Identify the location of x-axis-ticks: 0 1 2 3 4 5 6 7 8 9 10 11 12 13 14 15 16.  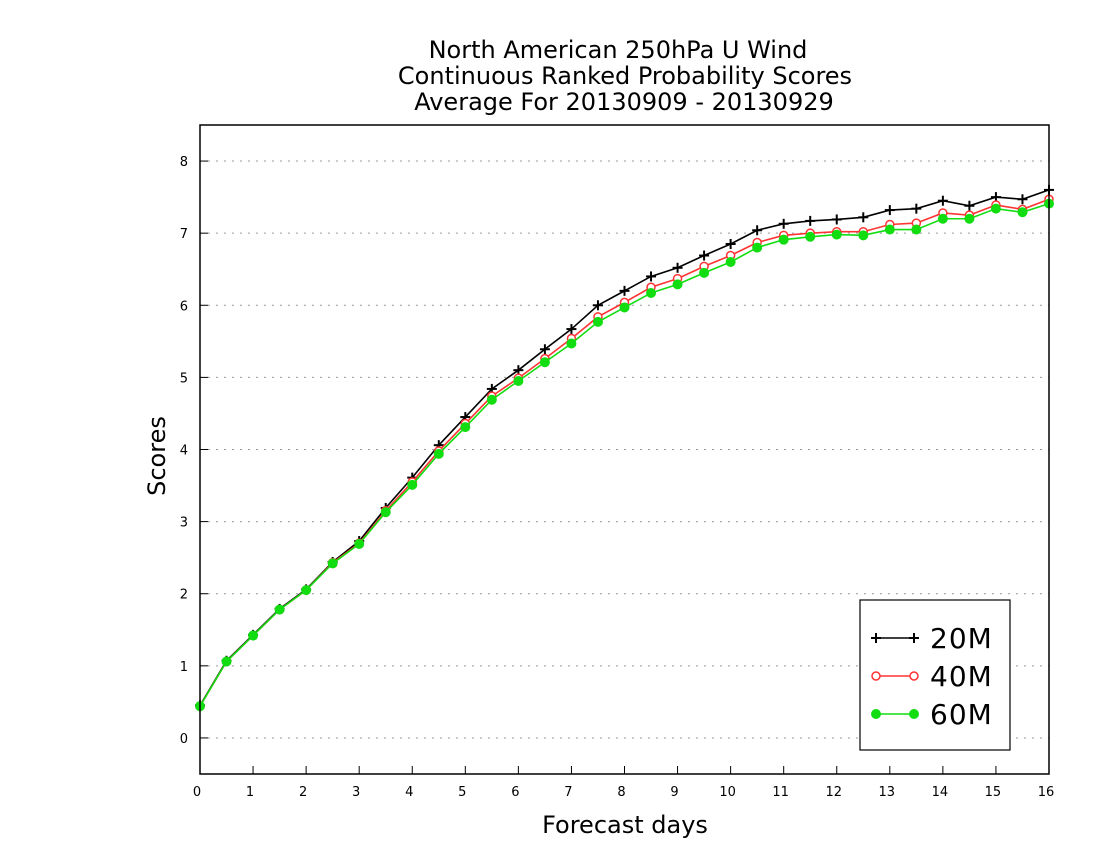
(623, 783).